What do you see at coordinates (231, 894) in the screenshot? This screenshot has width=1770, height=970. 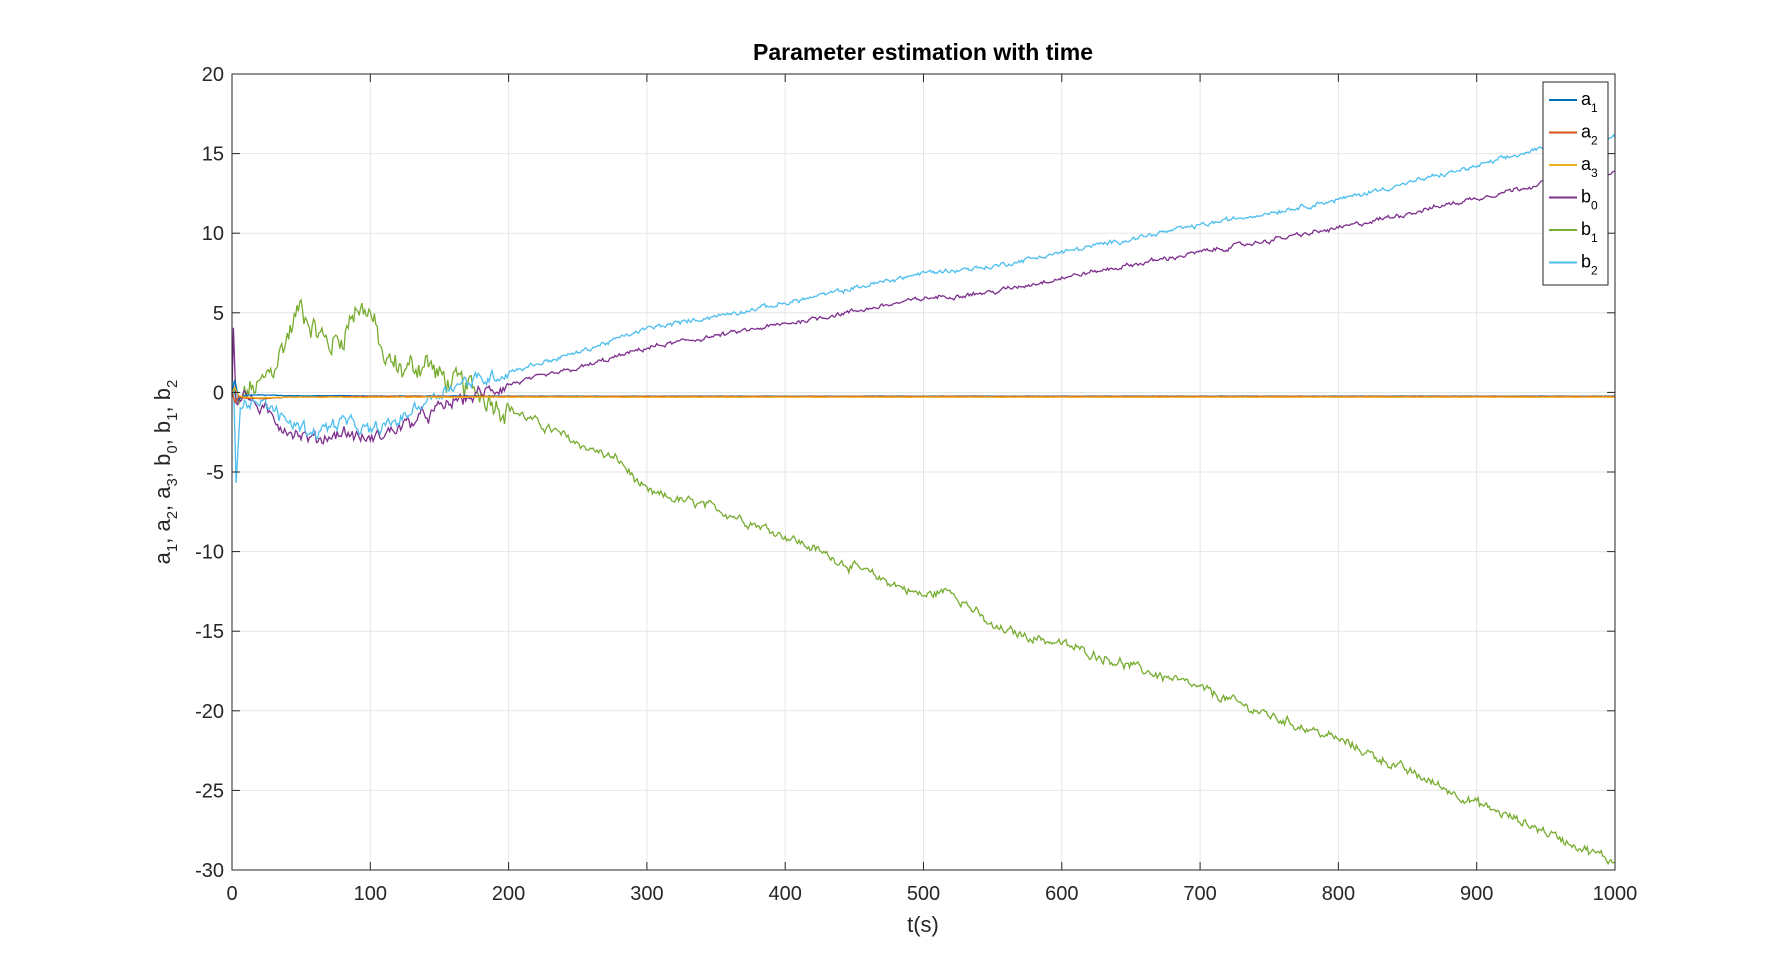 I see `x-tick-label: 0` at bounding box center [231, 894].